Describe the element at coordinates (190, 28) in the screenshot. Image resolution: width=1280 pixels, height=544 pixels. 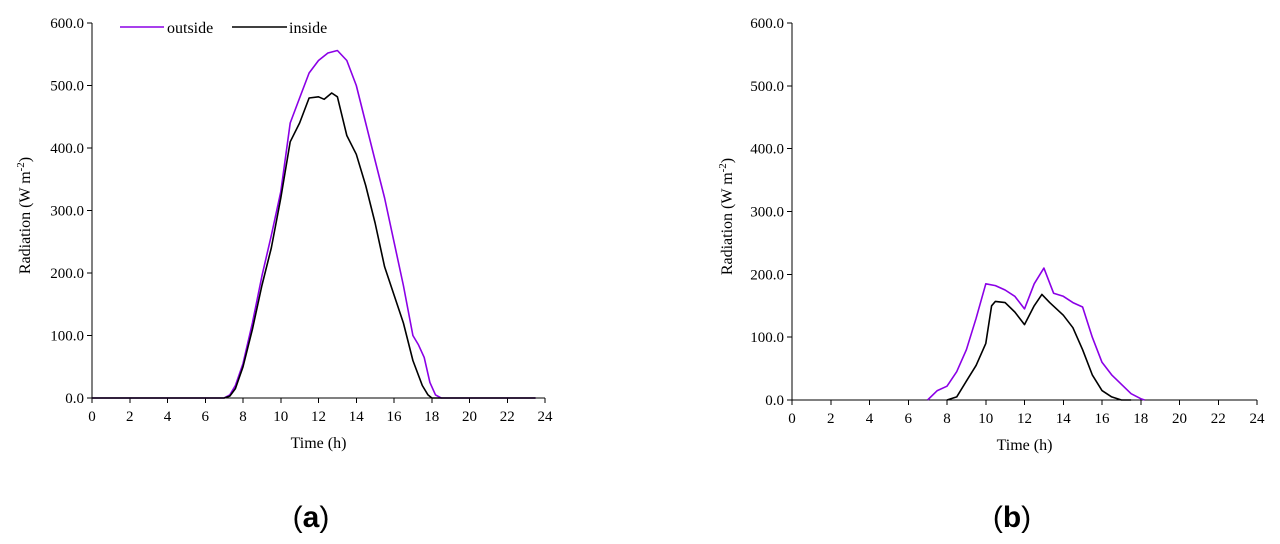
I see `legend-label-outside: outside` at that location.